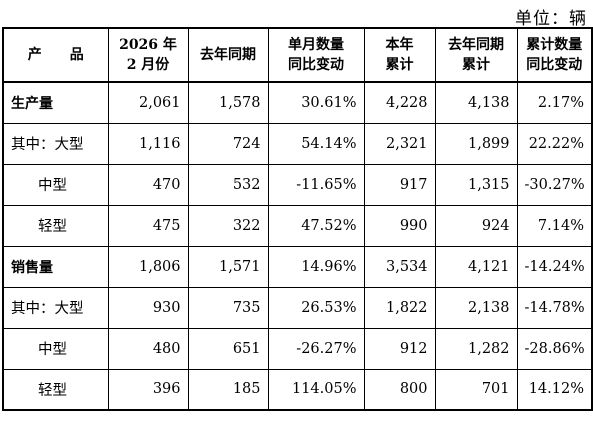 The width and height of the screenshot is (593, 423). What do you see at coordinates (55, 55) in the screenshot?
I see `header-product: 产 品` at bounding box center [55, 55].